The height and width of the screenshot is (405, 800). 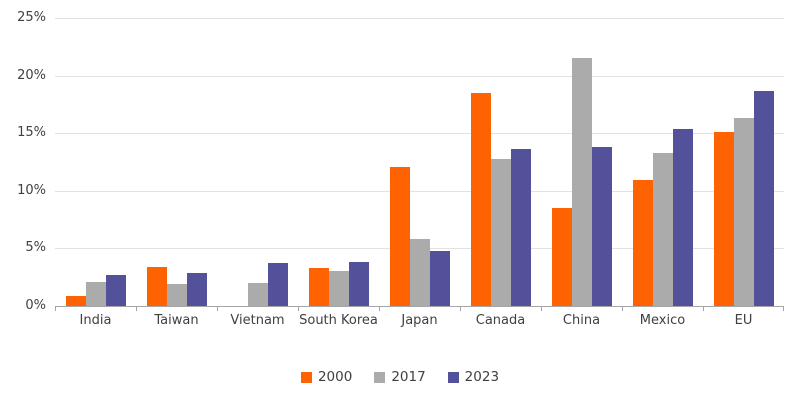 I want to click on x-tick-label-taiwan: Taiwan, so click(x=176, y=320).